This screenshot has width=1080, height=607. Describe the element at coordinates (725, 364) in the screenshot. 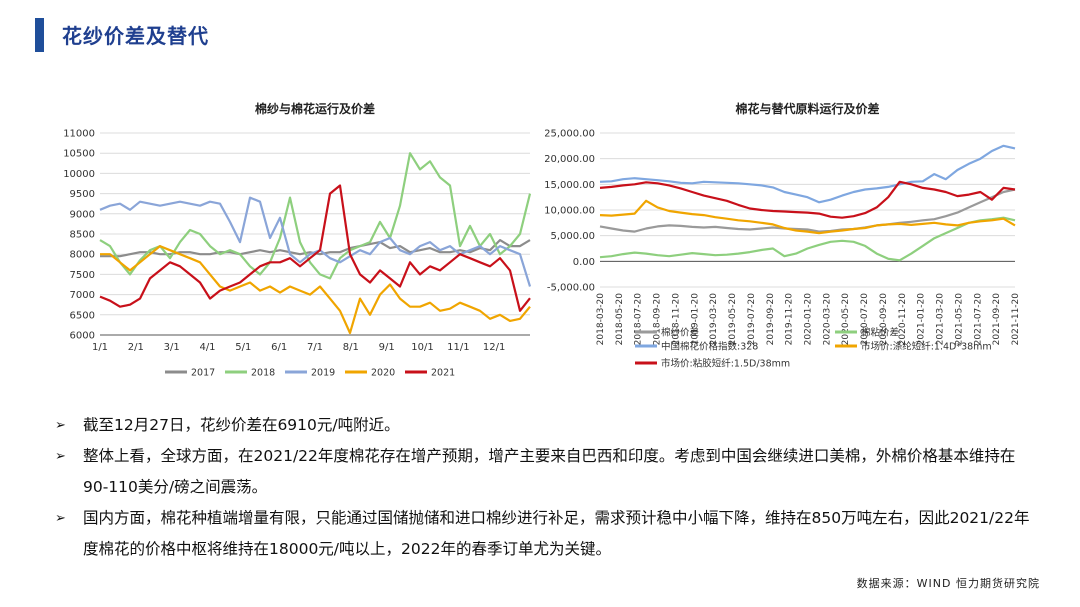

I see `legend-label: 市场价:粘胶短纤:1.5D/38mm` at that location.